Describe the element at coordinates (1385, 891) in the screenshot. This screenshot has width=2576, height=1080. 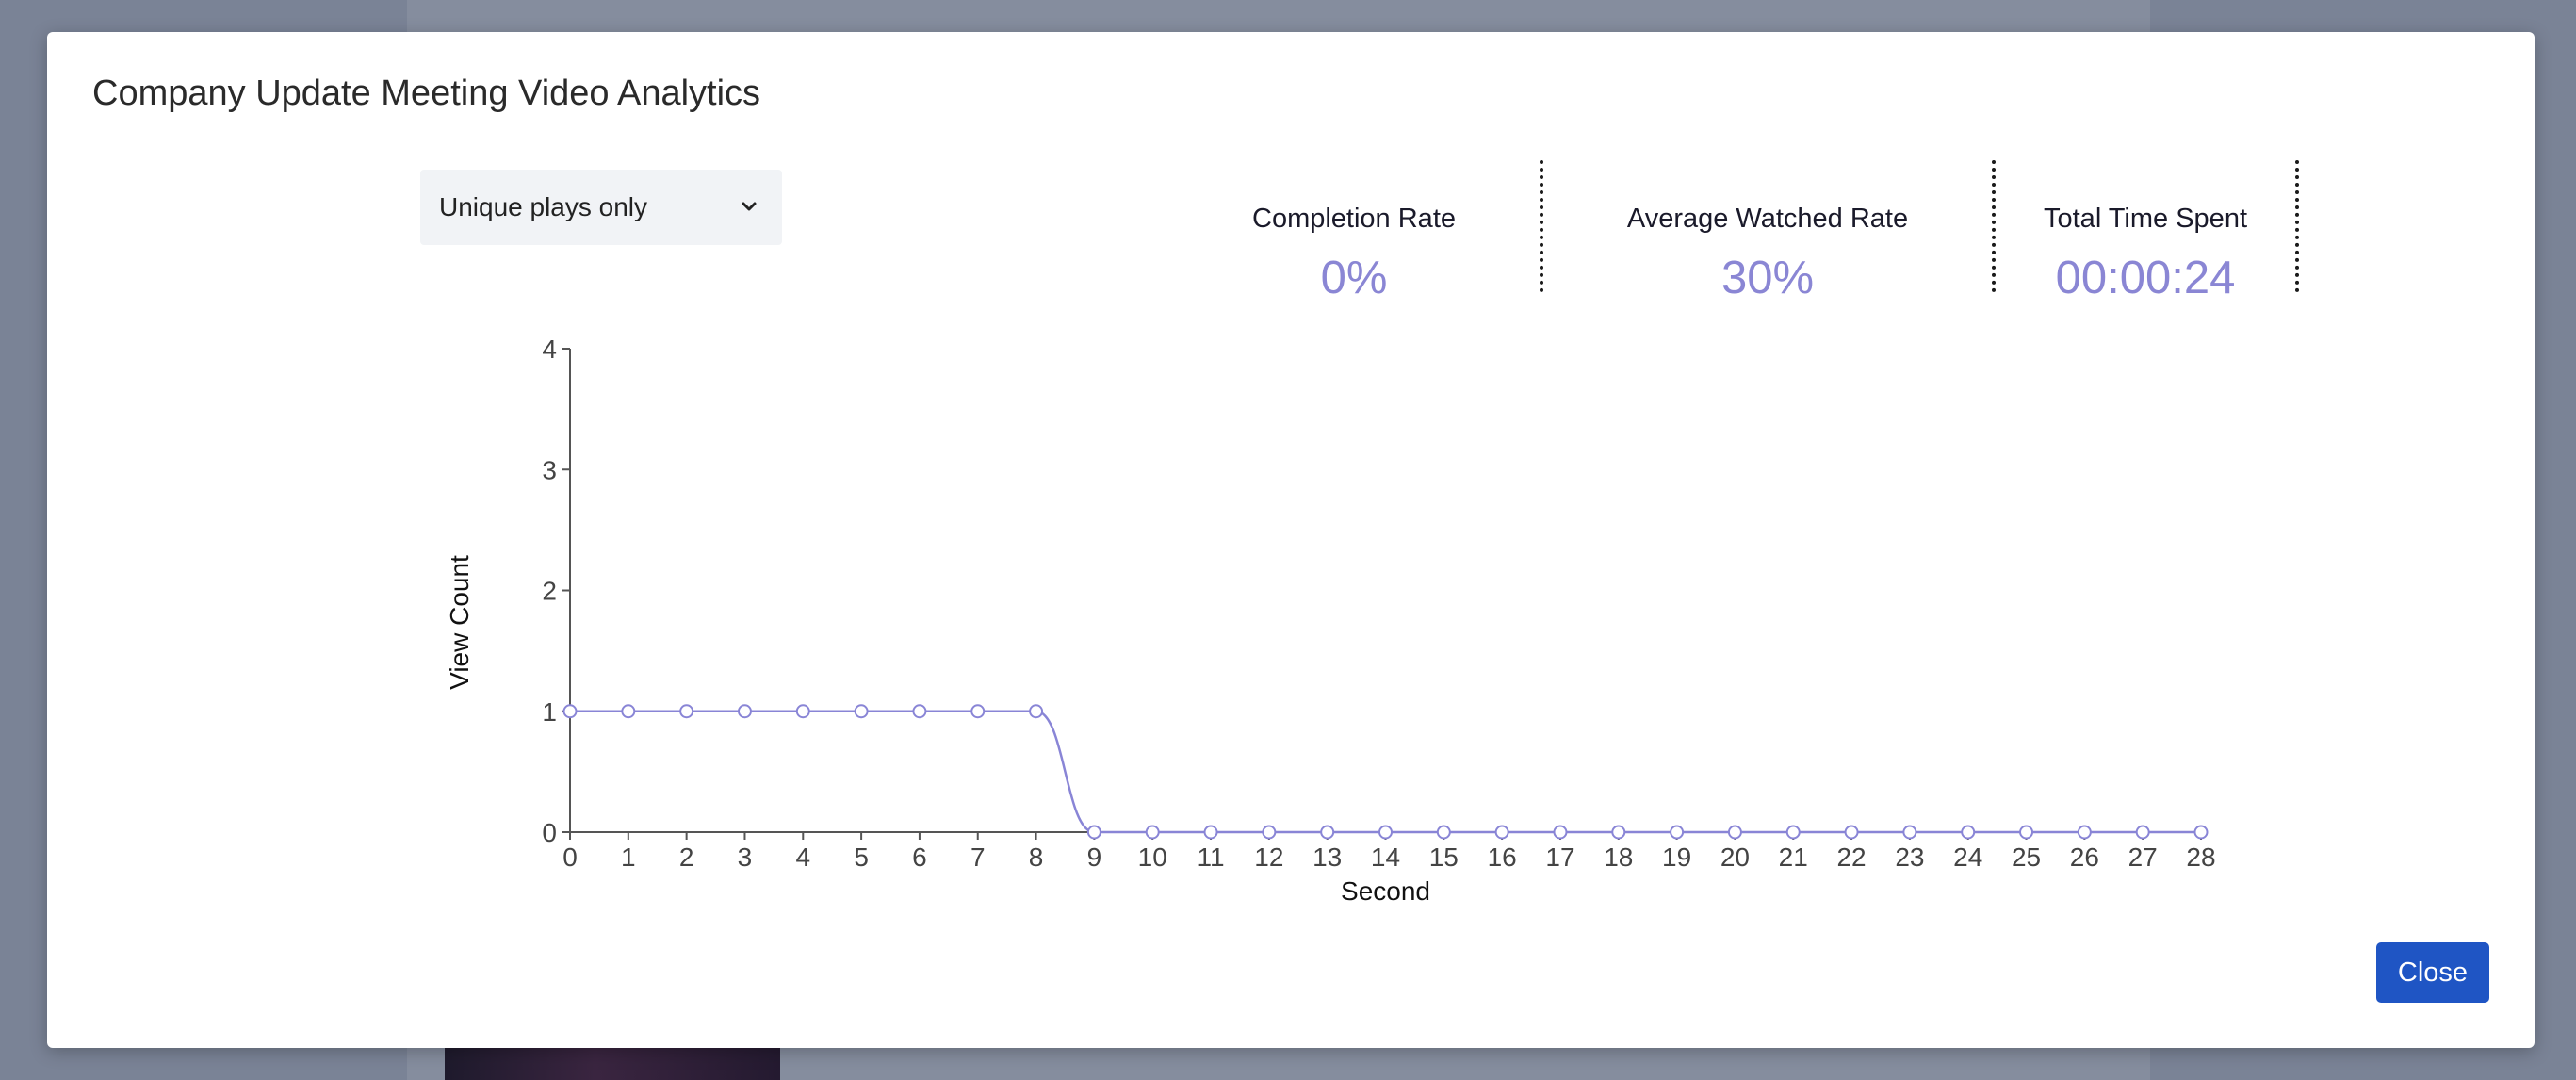
I see `x-axis-label: Second` at that location.